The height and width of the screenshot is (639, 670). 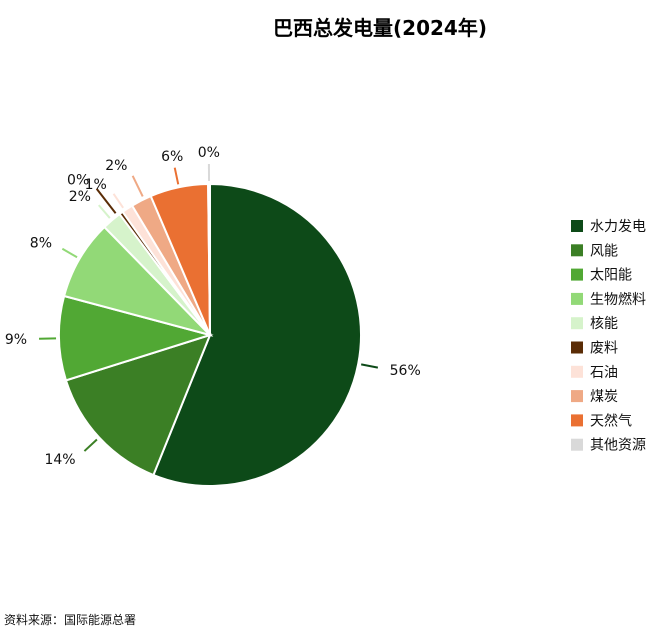 I want to click on chart-title: 巴西总发电量(2024年), so click(x=380, y=28).